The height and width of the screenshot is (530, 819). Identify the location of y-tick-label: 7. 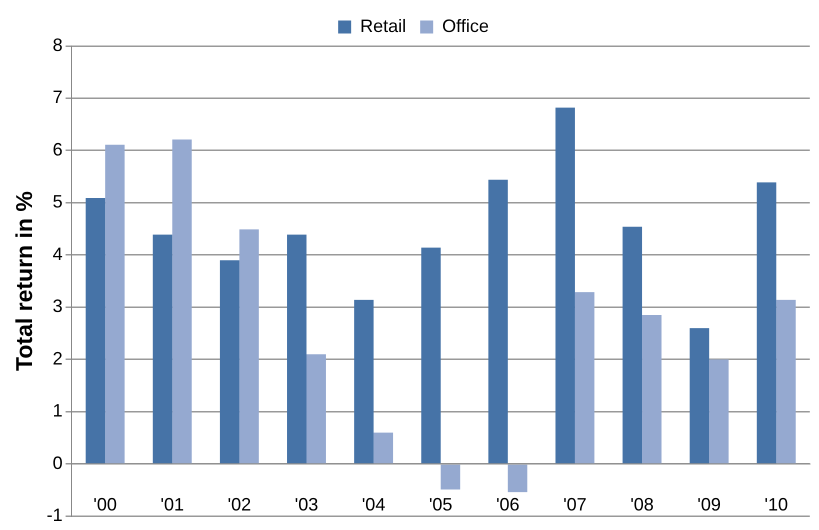
(57, 97).